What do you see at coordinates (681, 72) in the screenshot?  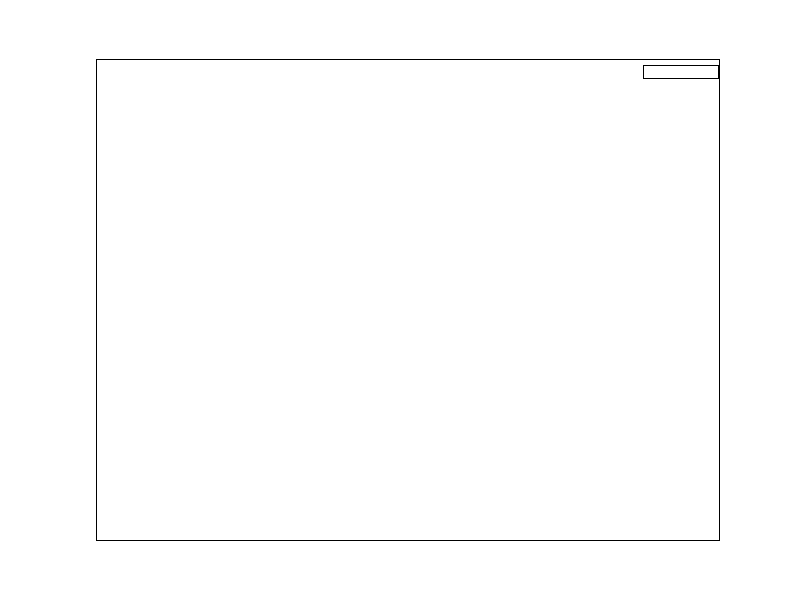 I see `legend` at bounding box center [681, 72].